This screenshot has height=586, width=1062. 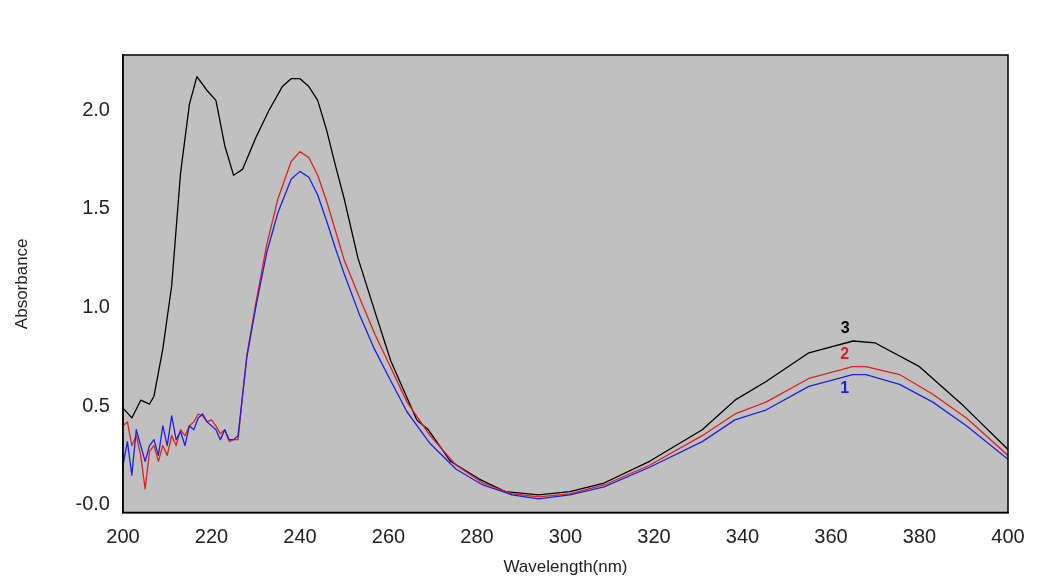 I want to click on y-axis-title: Absorbance, so click(x=21, y=284).